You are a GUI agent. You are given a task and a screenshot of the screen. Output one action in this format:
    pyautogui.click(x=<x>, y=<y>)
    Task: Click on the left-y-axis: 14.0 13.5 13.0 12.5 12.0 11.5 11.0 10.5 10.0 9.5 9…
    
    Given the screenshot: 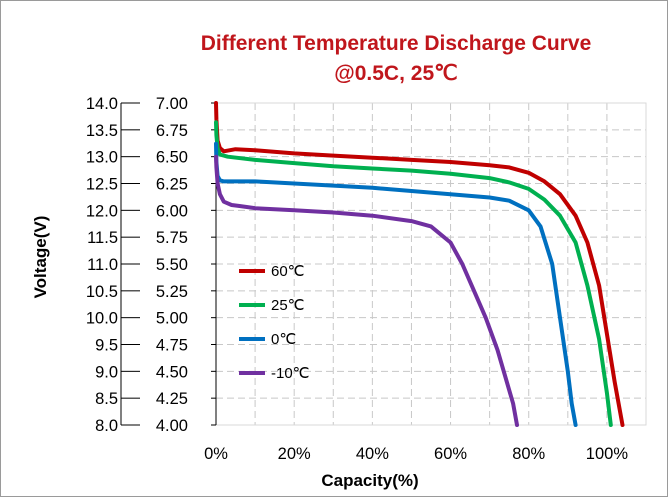 What is the action you would take?
    pyautogui.click(x=107, y=265)
    